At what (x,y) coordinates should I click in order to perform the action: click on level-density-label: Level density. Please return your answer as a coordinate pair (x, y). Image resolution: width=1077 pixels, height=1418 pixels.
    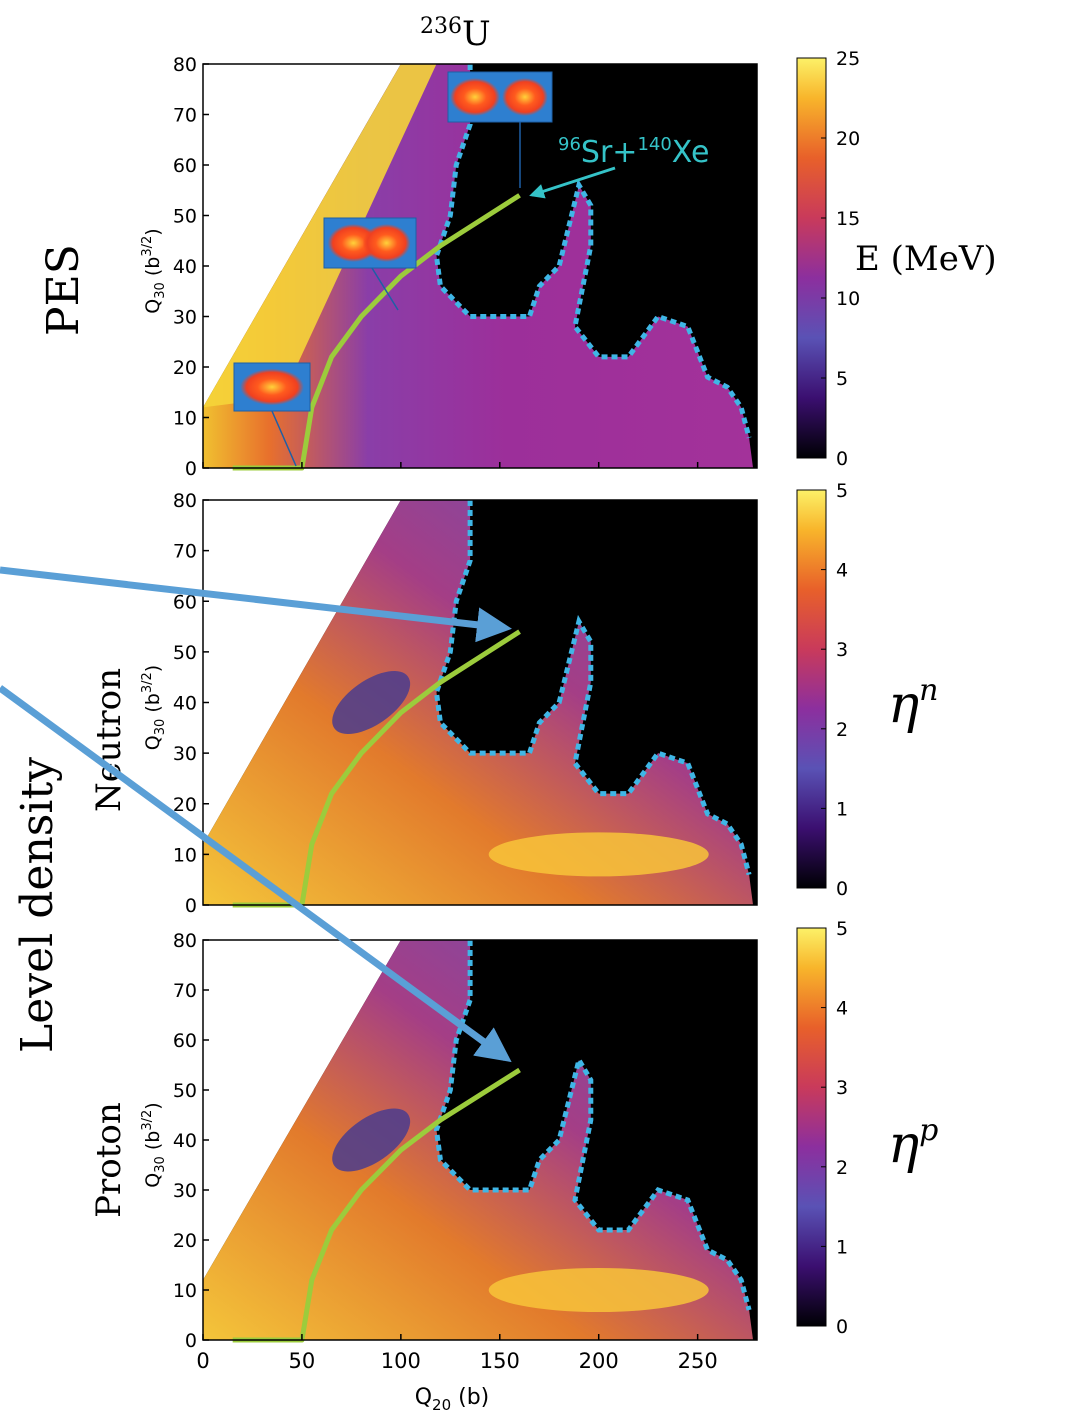
    Looking at the image, I should click on (37, 905).